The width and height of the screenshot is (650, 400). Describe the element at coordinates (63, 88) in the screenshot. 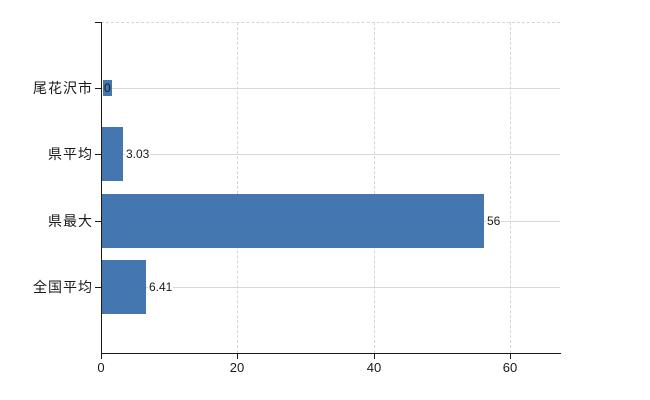

I see `category-label: 尾花沢市` at that location.